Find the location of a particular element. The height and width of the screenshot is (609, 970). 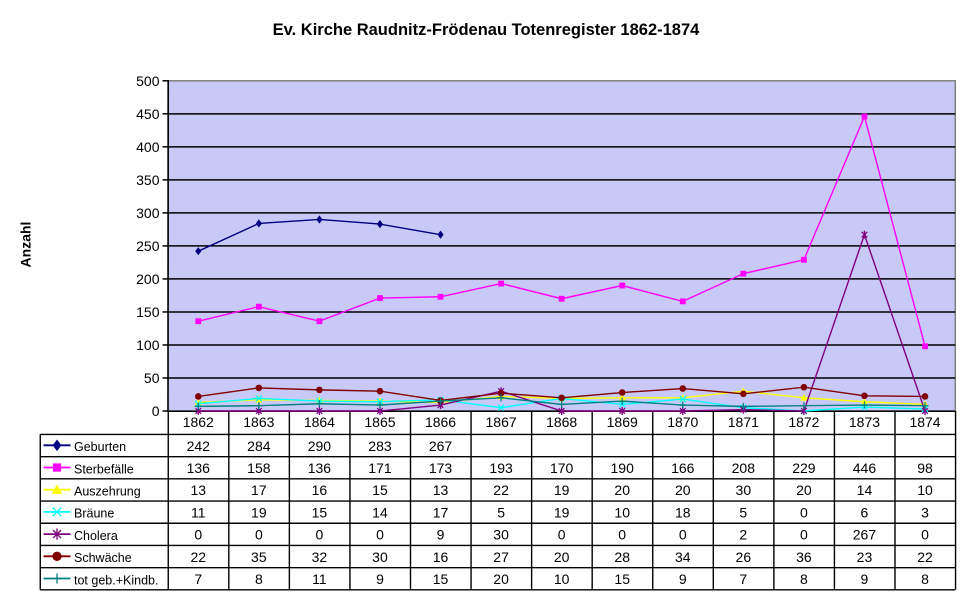

svg-text: 500 is located at coordinates (148, 81).